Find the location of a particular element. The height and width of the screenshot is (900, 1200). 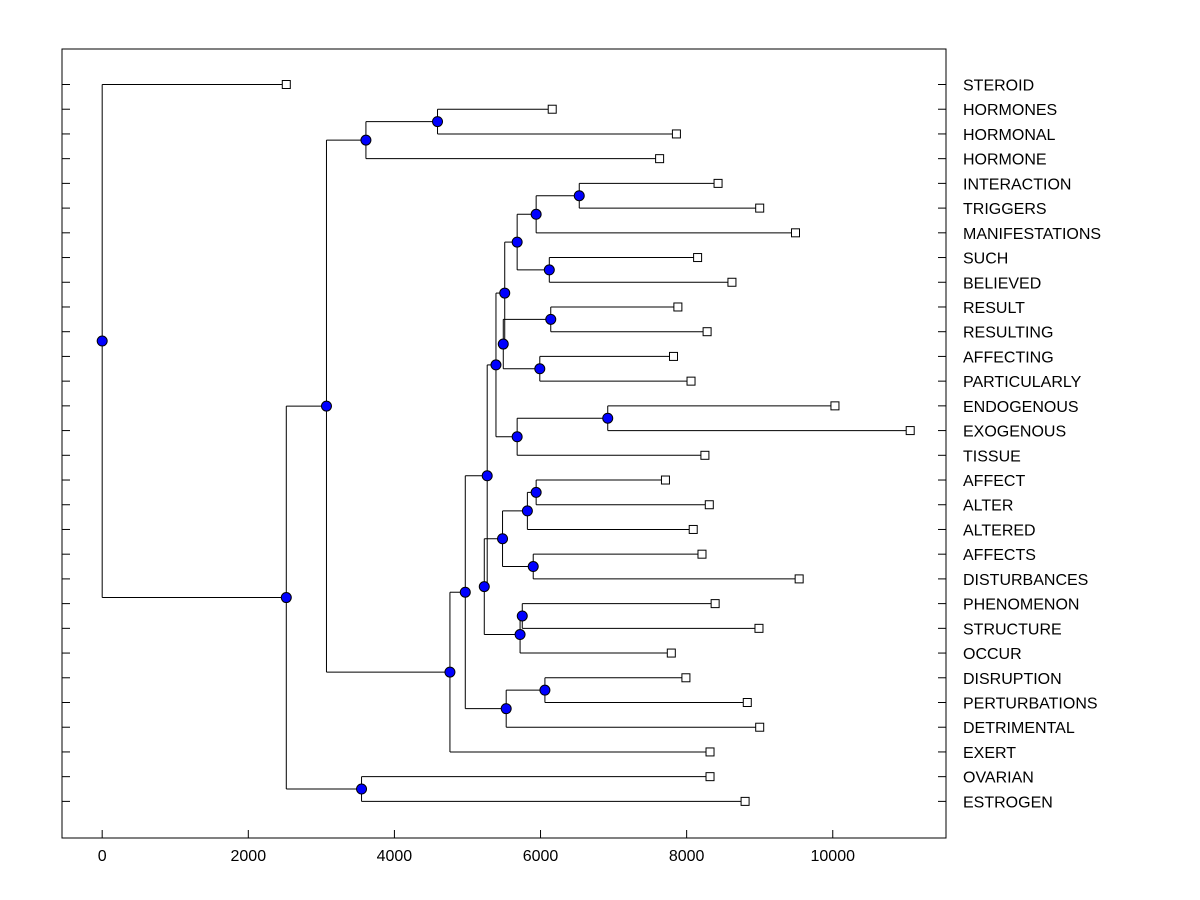

leaf-label: DISTURBANCES is located at coordinates (1025, 580).